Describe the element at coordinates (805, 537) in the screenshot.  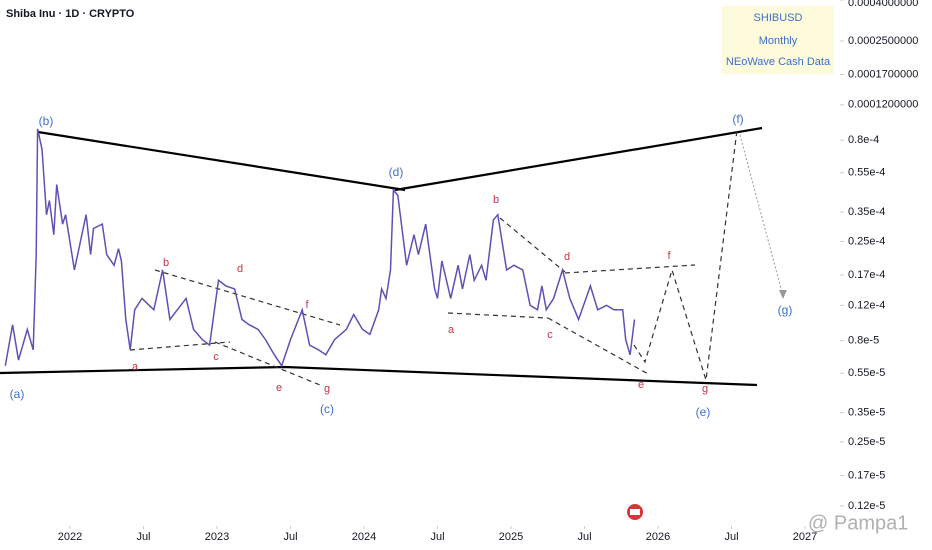
I see `x-tick-label: 2027` at that location.